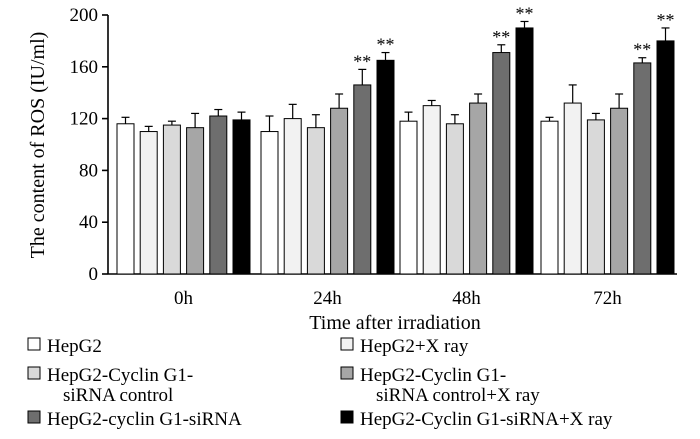 The image size is (700, 439). What do you see at coordinates (84, 15) in the screenshot?
I see `y-tick-label: 200` at bounding box center [84, 15].